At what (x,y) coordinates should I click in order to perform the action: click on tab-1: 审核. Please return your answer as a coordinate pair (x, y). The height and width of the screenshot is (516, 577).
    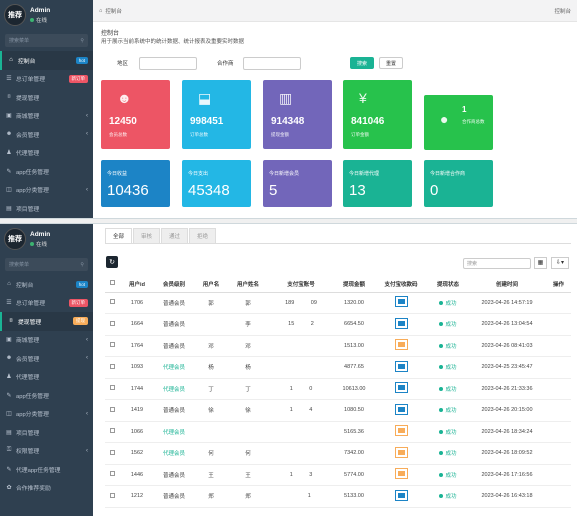
    Looking at the image, I should click on (147, 236).